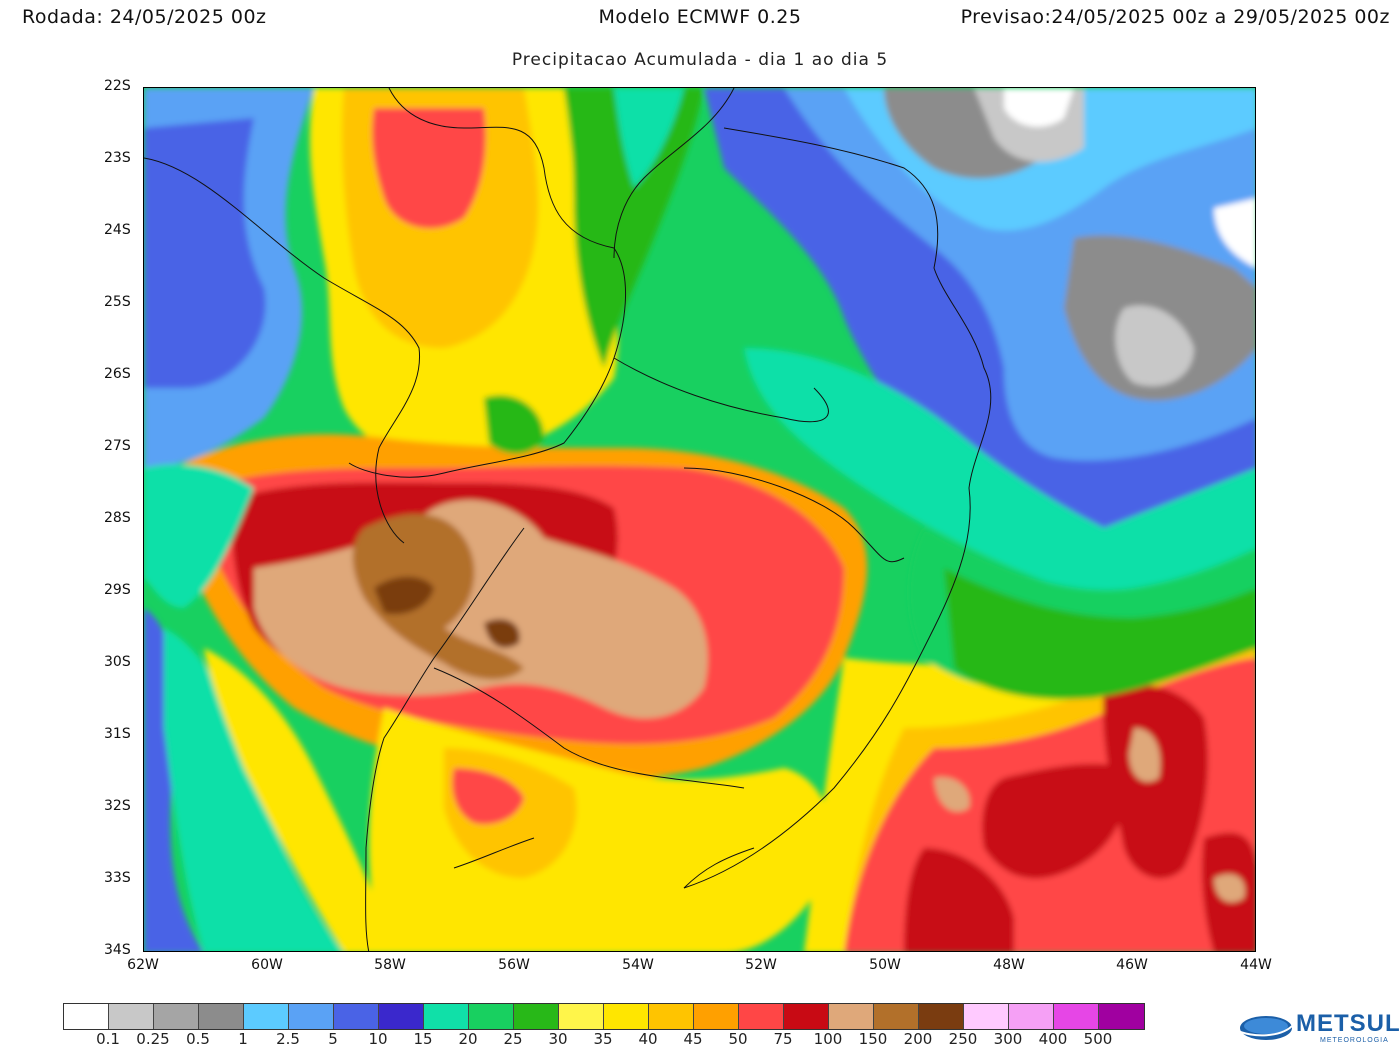 This screenshot has height=1052, width=1400. I want to click on color-scale-label: 0.5, so click(198, 1039).